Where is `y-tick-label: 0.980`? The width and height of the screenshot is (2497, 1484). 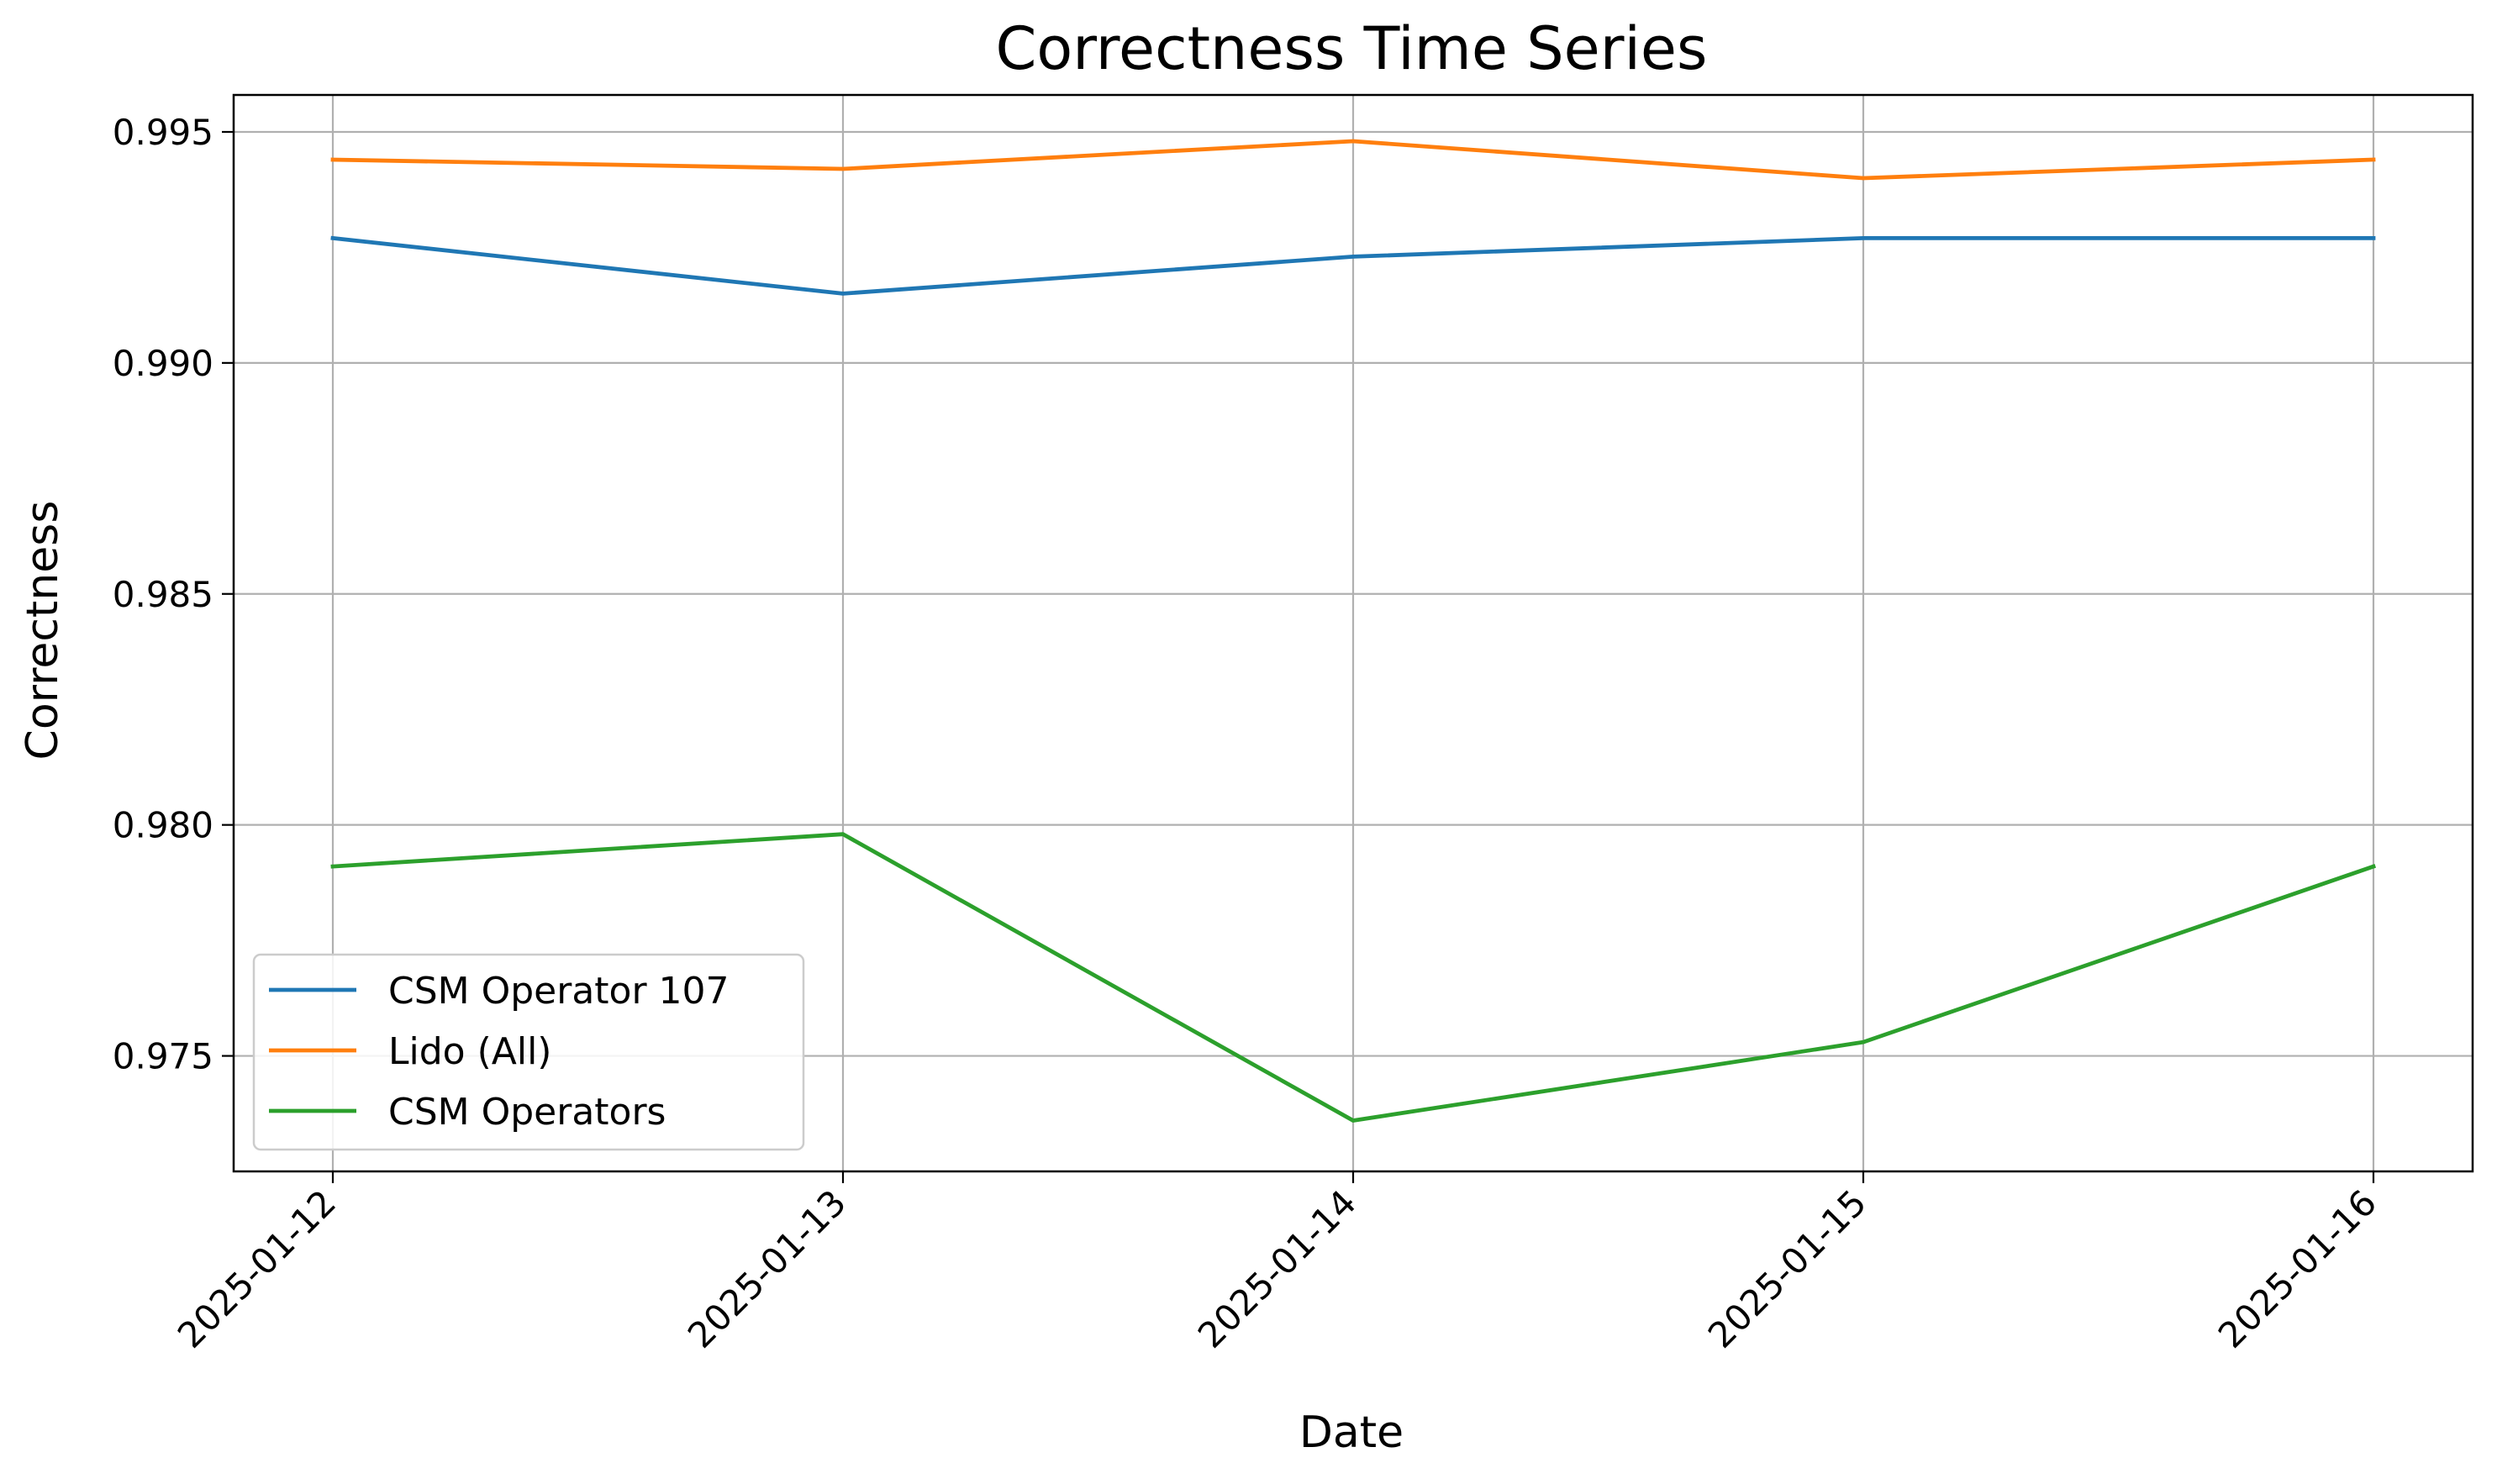
y-tick-label: 0.980 is located at coordinates (163, 826).